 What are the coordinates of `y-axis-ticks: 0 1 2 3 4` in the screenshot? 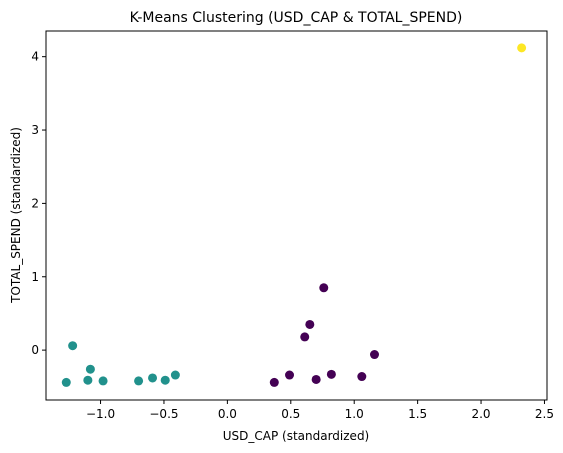 It's located at (38, 203).